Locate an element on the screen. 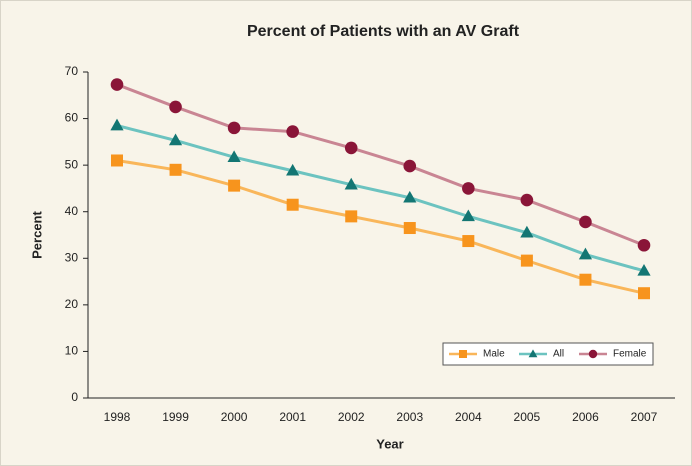 The image size is (692, 466). chart-title: Percent of Patients with an AV Graft is located at coordinates (383, 31).